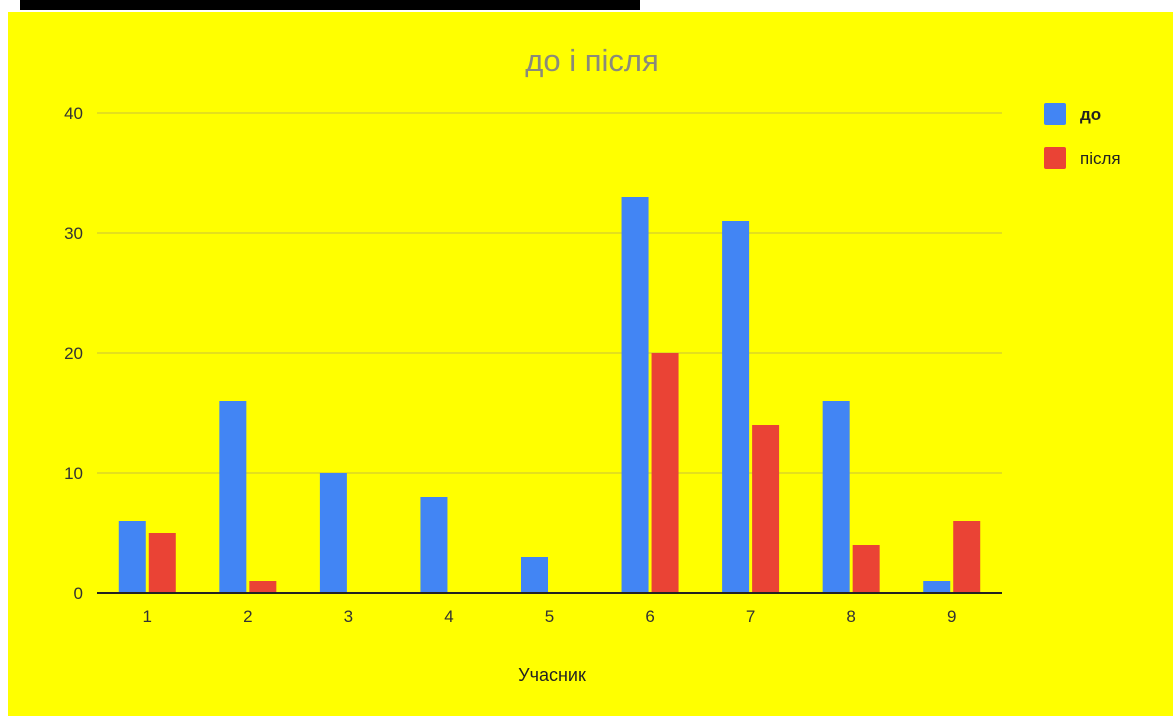 The image size is (1176, 717). What do you see at coordinates (552, 675) in the screenshot?
I see `x-axis-title: Учасник` at bounding box center [552, 675].